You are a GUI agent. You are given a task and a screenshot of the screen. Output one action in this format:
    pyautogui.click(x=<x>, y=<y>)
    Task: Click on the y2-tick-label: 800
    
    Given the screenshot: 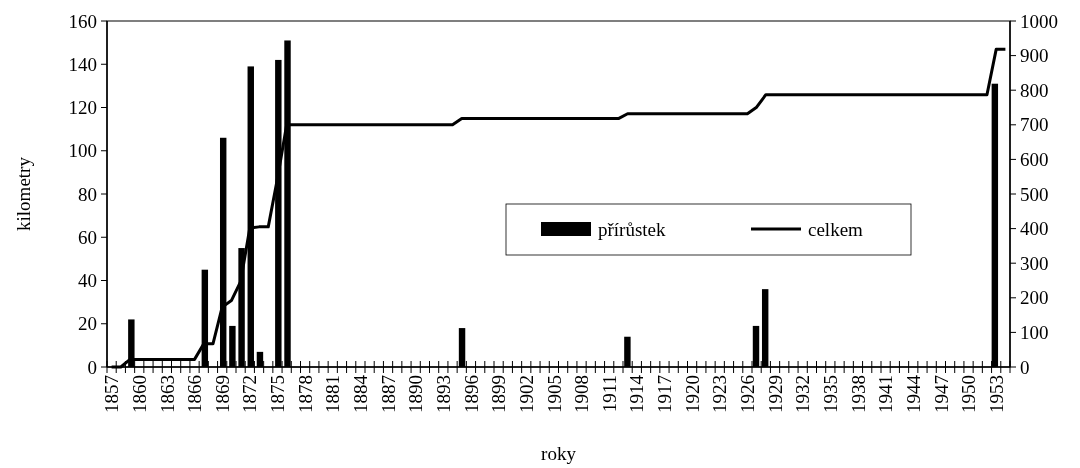 What is the action you would take?
    pyautogui.click(x=1034, y=90)
    